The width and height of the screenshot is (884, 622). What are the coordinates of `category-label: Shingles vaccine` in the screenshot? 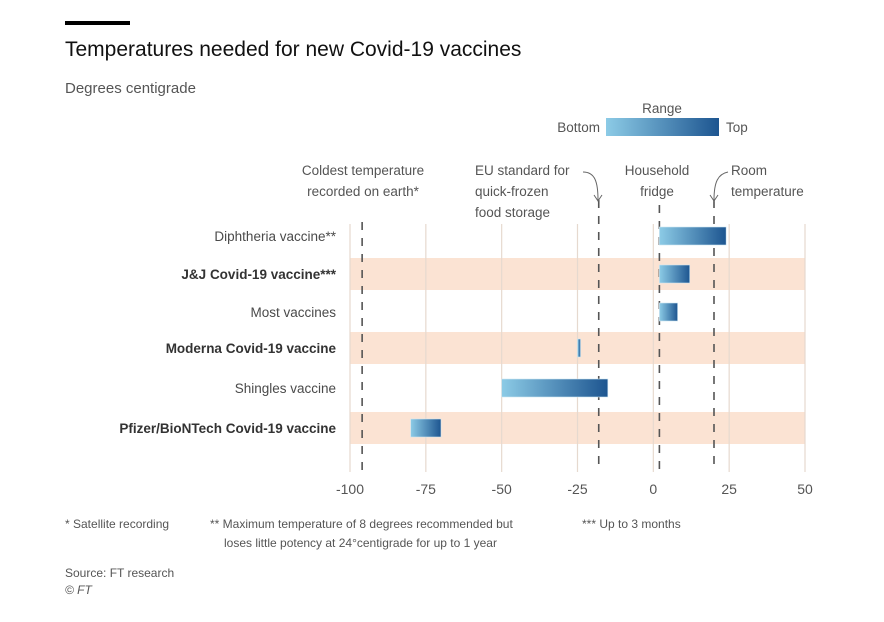 It's located at (285, 388).